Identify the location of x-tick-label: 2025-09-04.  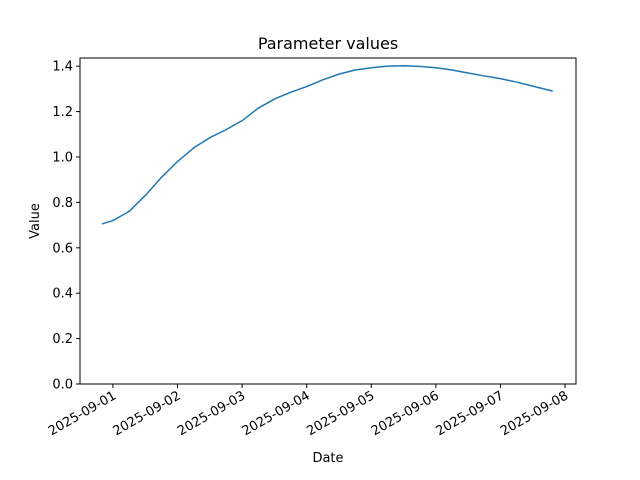
(276, 413).